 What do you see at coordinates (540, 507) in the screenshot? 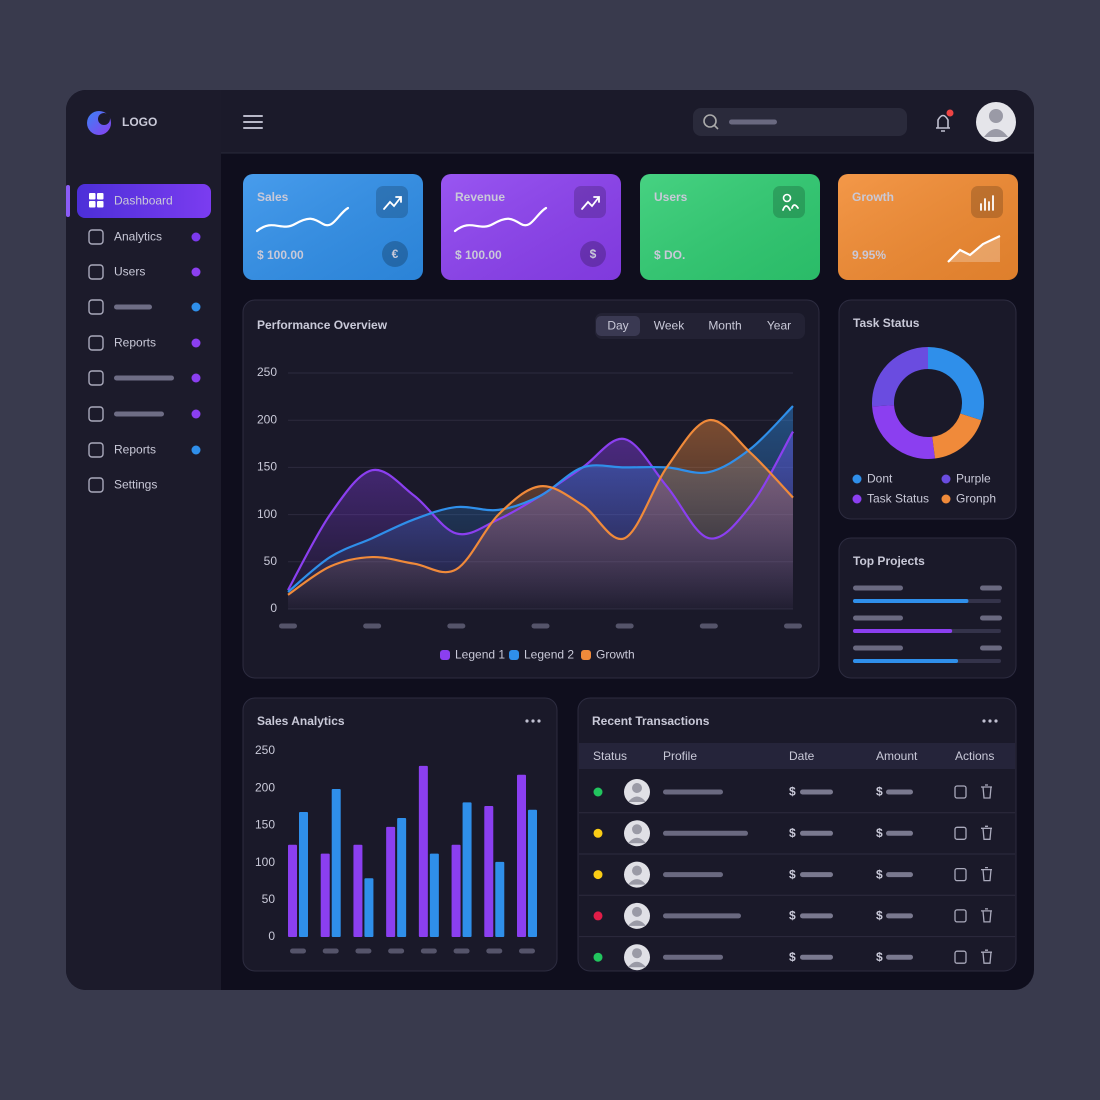
I see `line` at bounding box center [540, 507].